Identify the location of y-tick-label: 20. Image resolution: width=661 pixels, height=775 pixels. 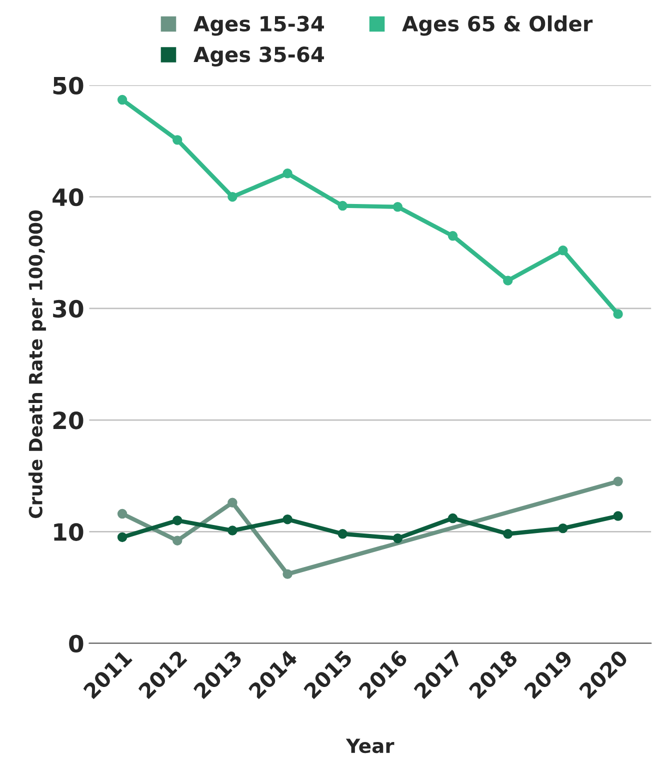
(68, 420).